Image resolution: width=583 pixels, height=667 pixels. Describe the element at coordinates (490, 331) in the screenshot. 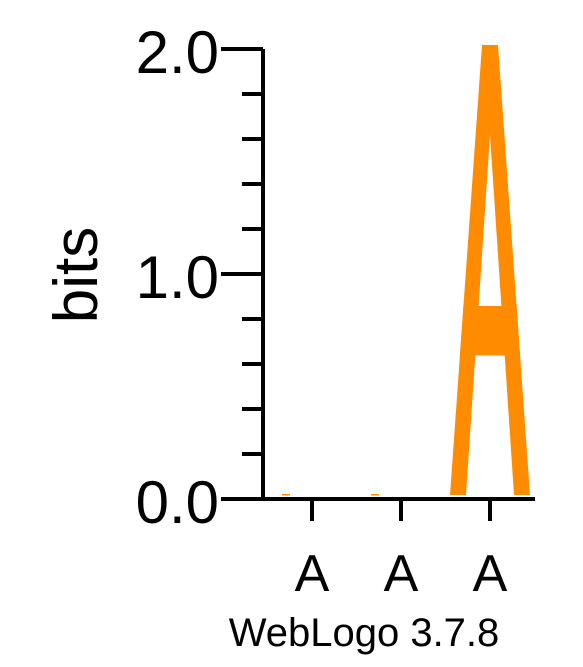

I see `letter-crossbar` at that location.